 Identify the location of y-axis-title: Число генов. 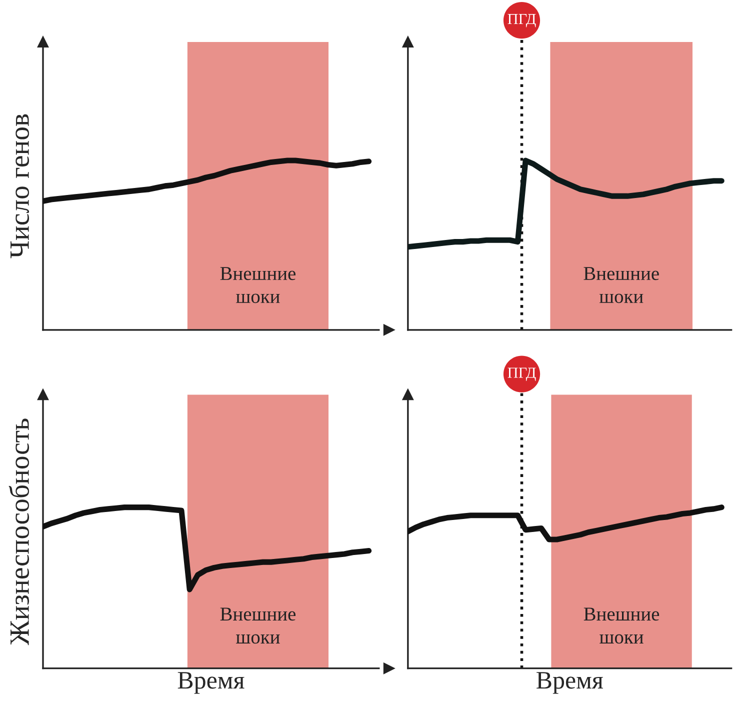
(20, 186).